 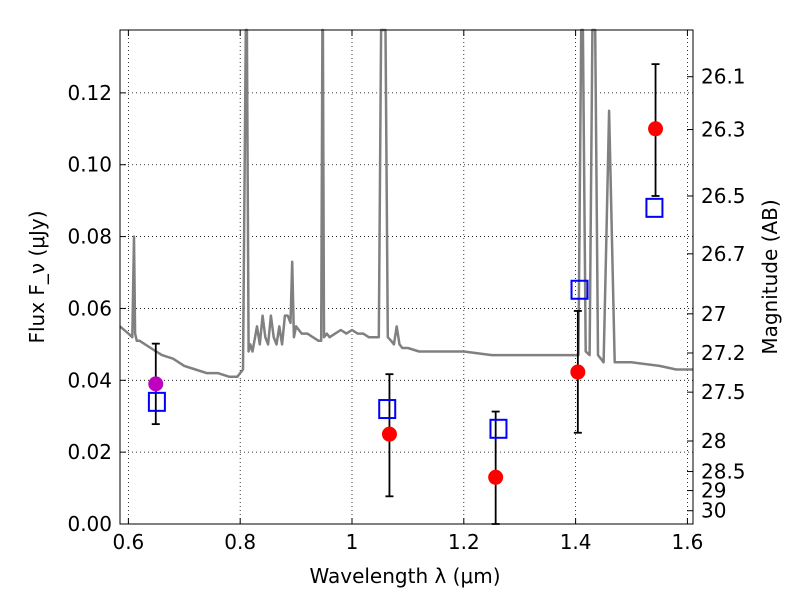 I want to click on y-tick-label: 0.10, so click(x=89, y=165).